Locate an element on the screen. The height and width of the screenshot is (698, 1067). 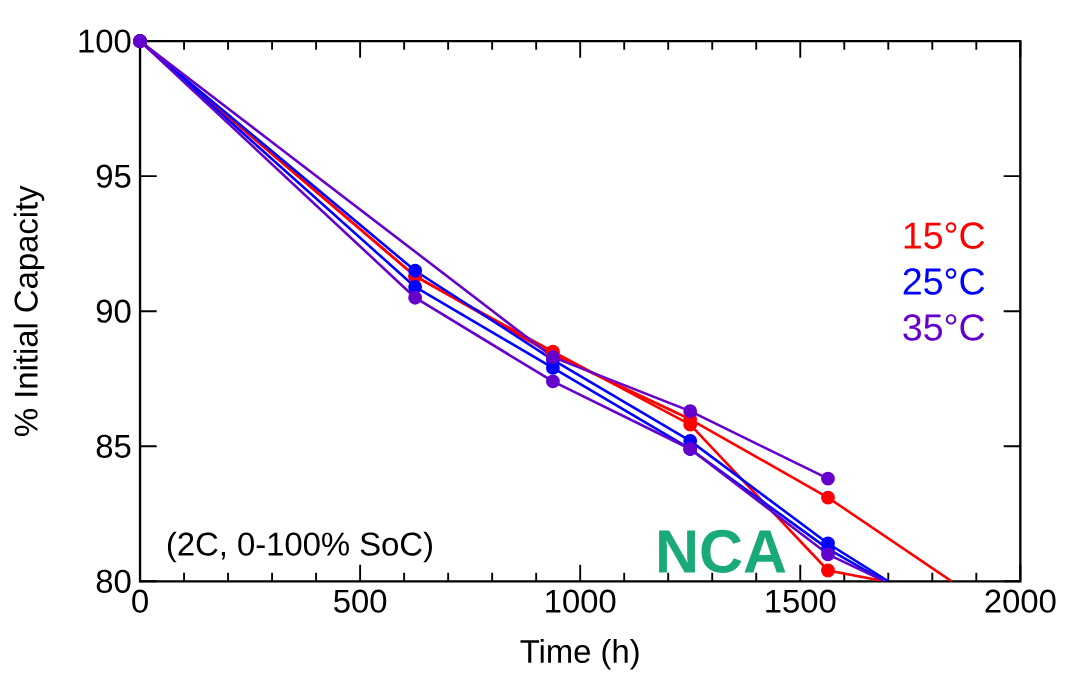
x-tick-label: 1500 is located at coordinates (801, 601).